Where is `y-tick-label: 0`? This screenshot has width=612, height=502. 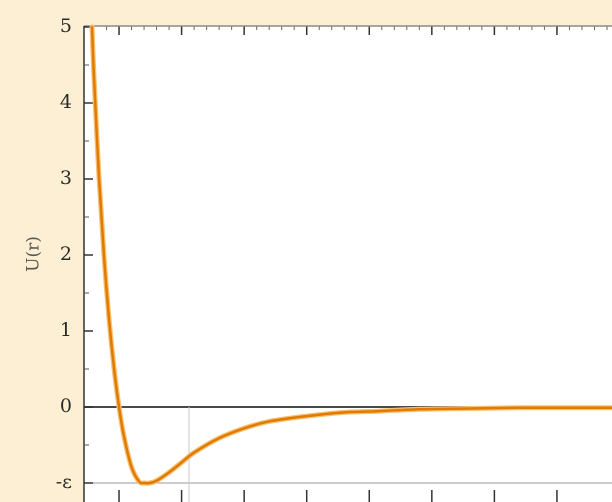 y-tick-label: 0 is located at coordinates (66, 406).